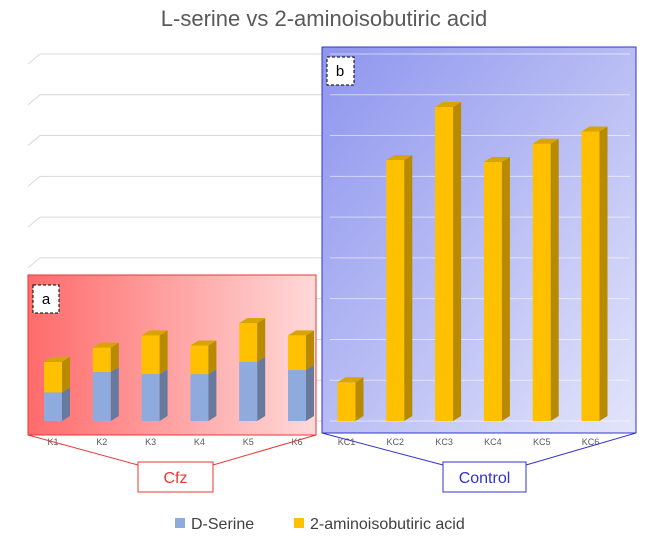  I want to click on legend: D-Serine 2-aminoisobutiric acid, so click(320, 524).